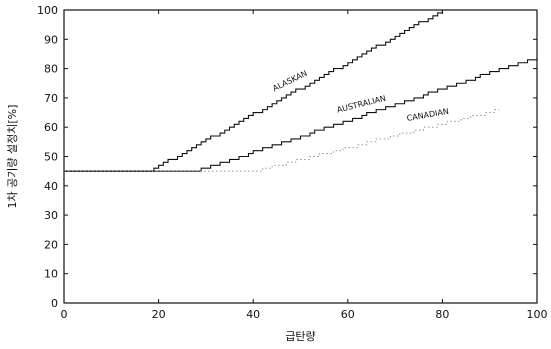  I want to click on y-tick-label: 90, so click(51, 39).